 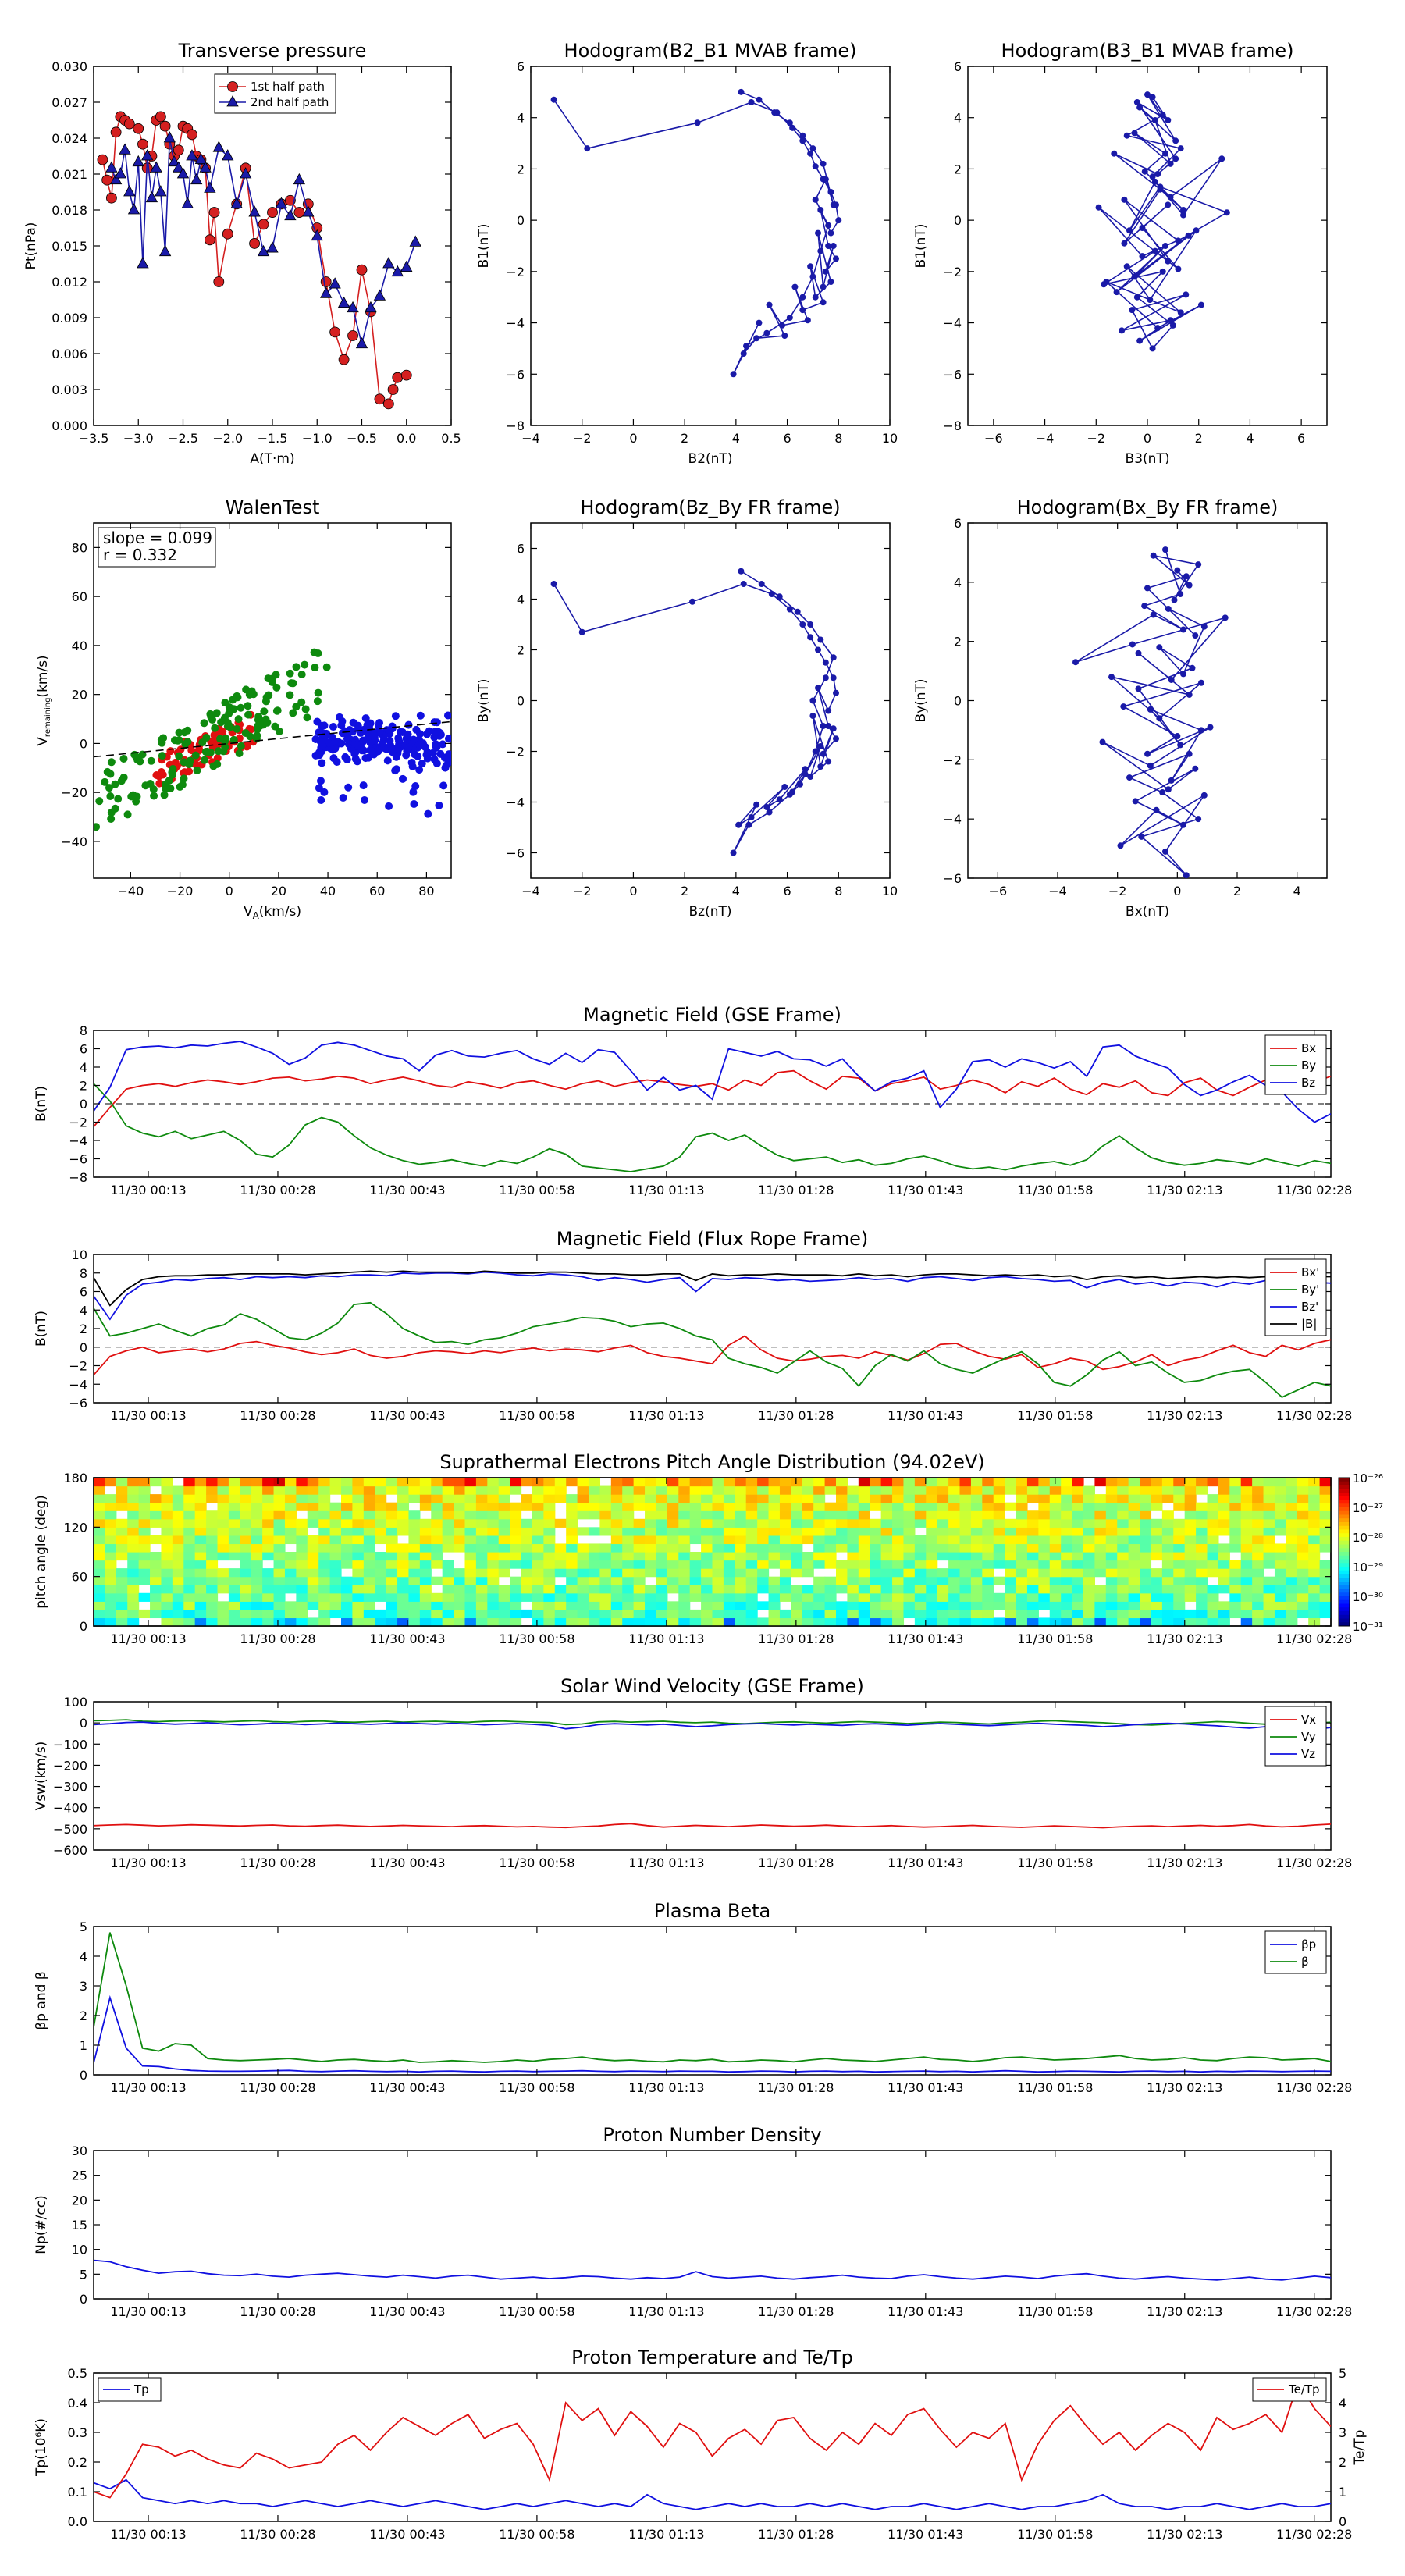 What do you see at coordinates (290, 102) in the screenshot?
I see `legend-label: 2nd half path` at bounding box center [290, 102].